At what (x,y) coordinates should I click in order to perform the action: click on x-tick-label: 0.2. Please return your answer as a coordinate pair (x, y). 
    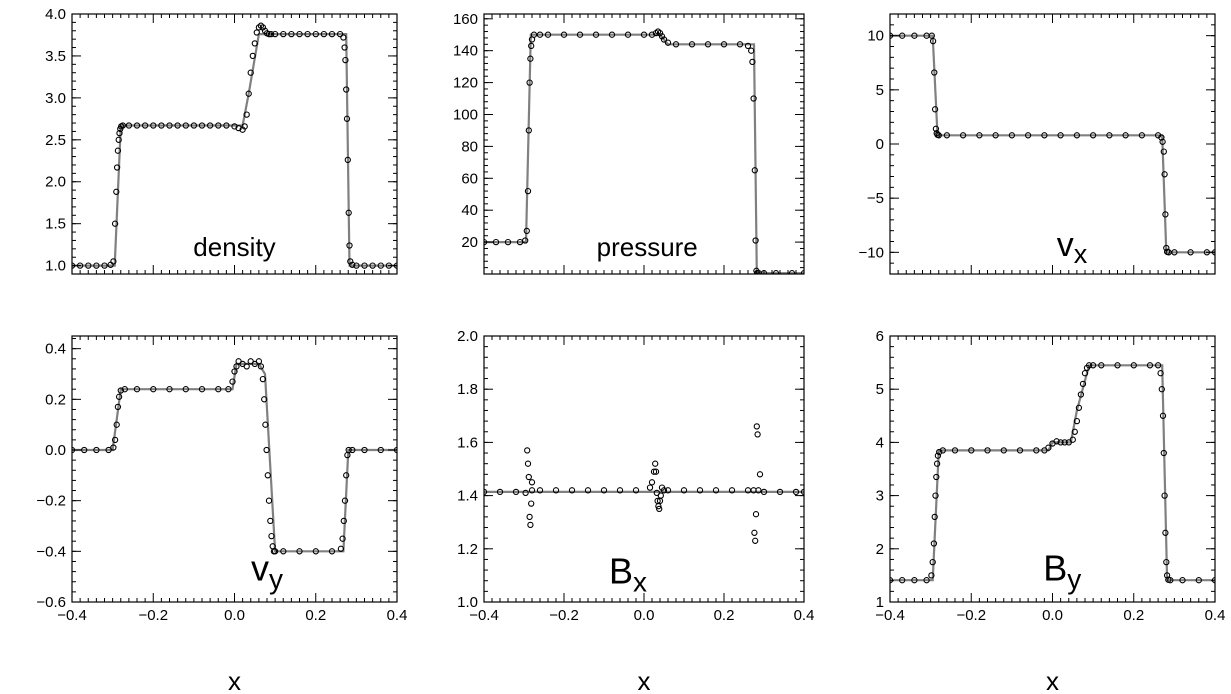
    Looking at the image, I should click on (724, 615).